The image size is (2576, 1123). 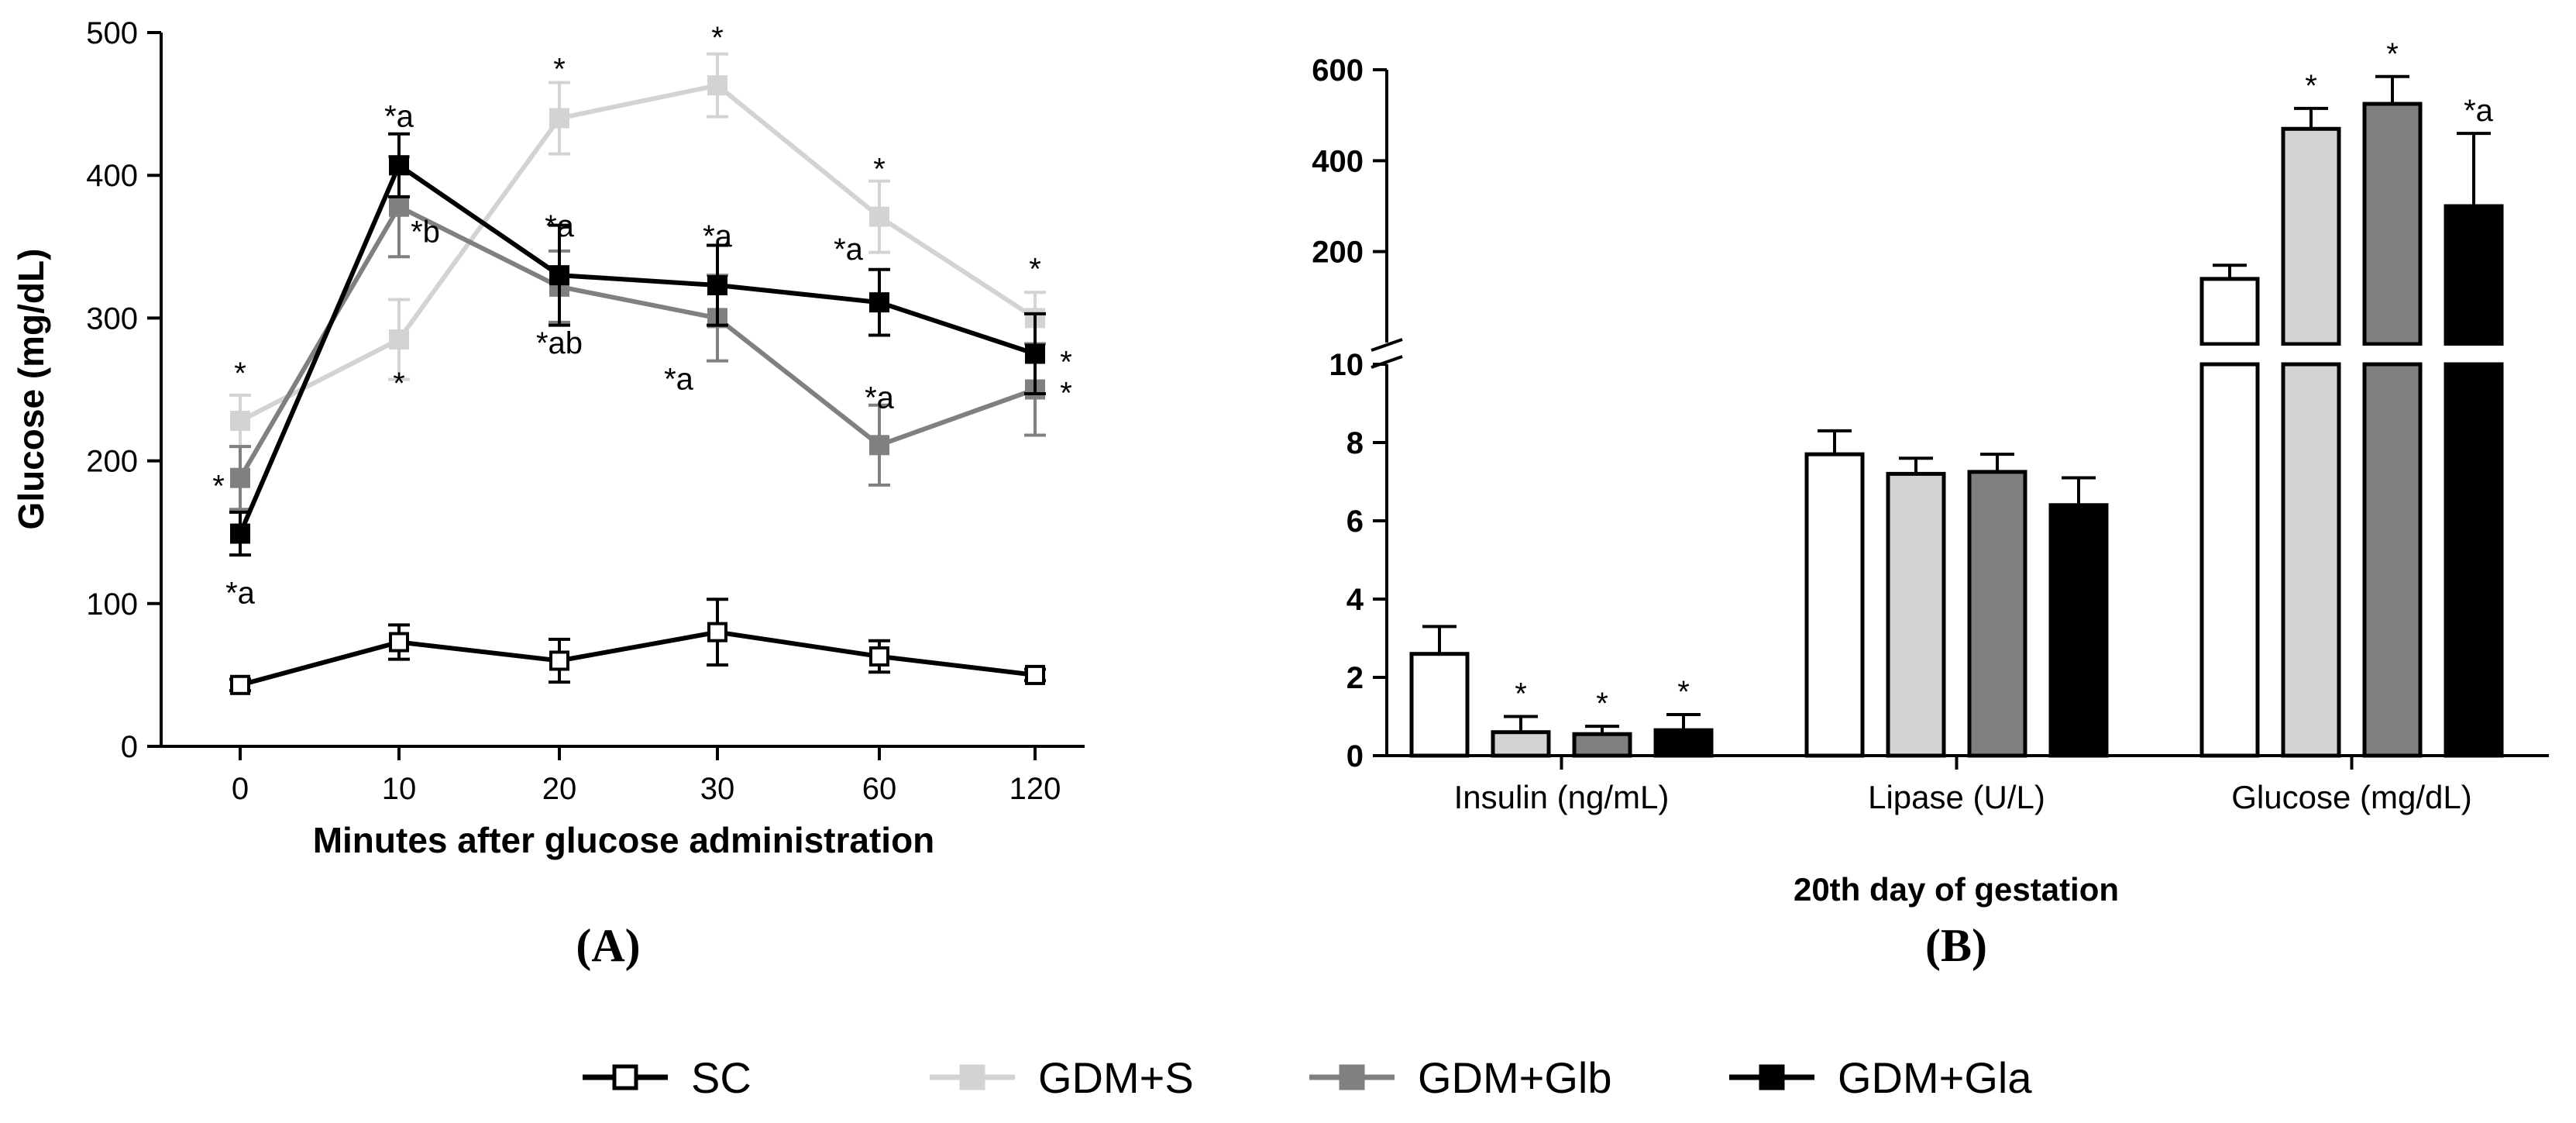 I want to click on y-tick-label: 600, so click(x=1338, y=71).